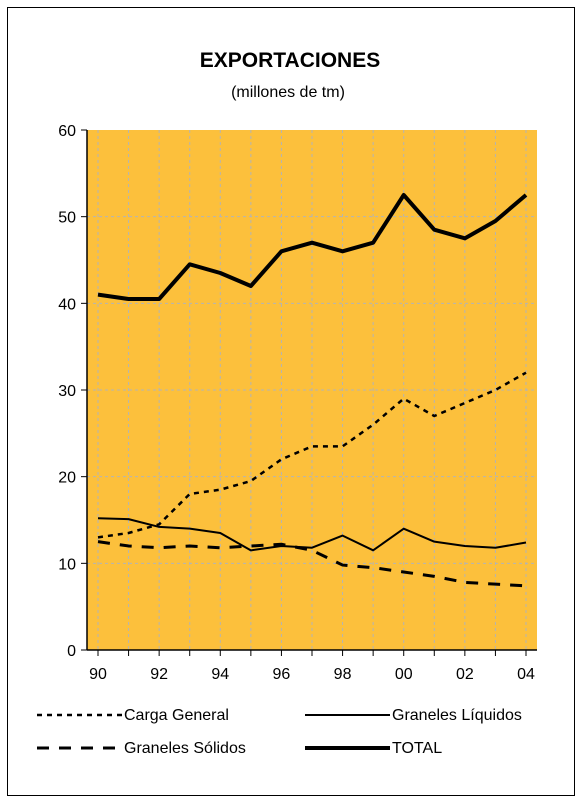 Image resolution: width=584 pixels, height=805 pixels. I want to click on series-line-graneles-l-quidos, so click(312, 534).